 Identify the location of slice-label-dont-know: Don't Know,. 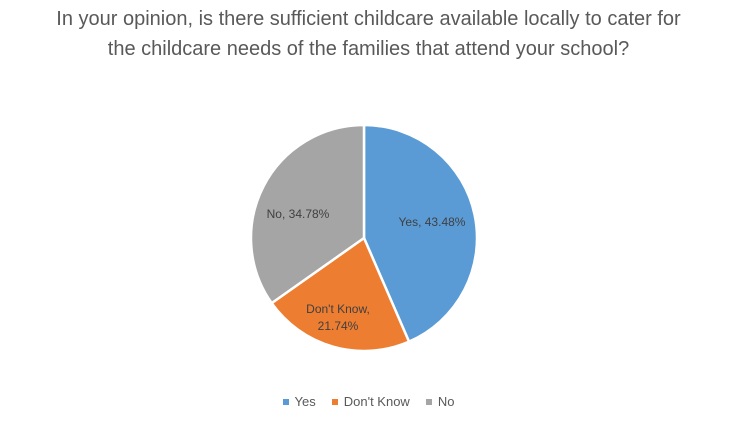
(338, 309).